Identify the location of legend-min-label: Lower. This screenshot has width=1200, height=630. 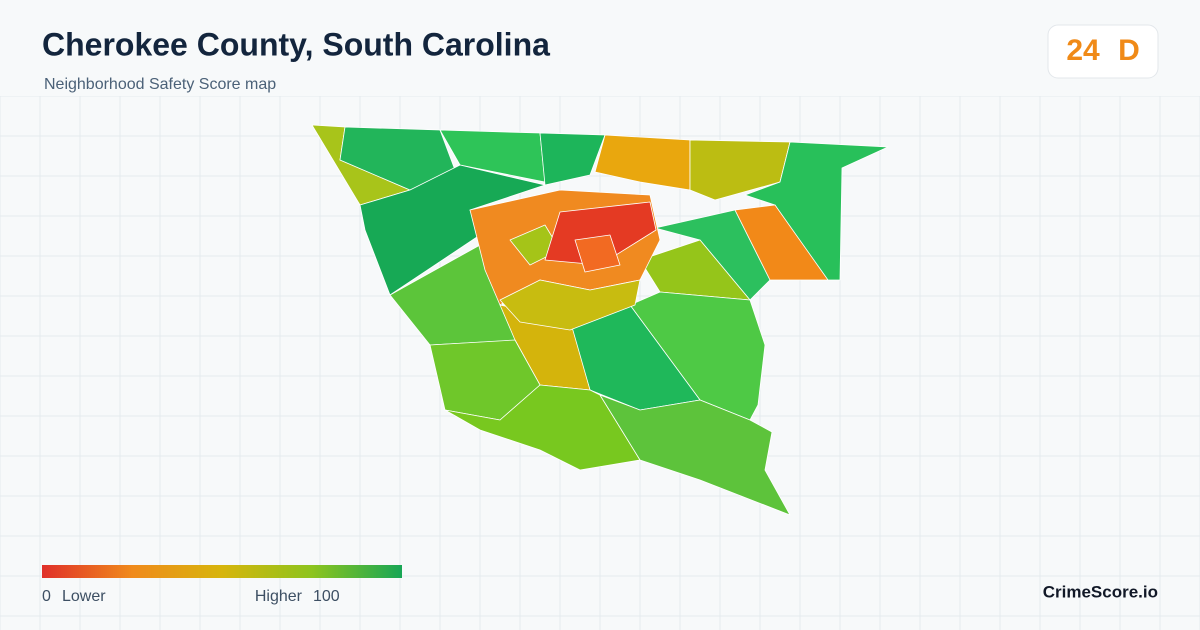
(84, 596).